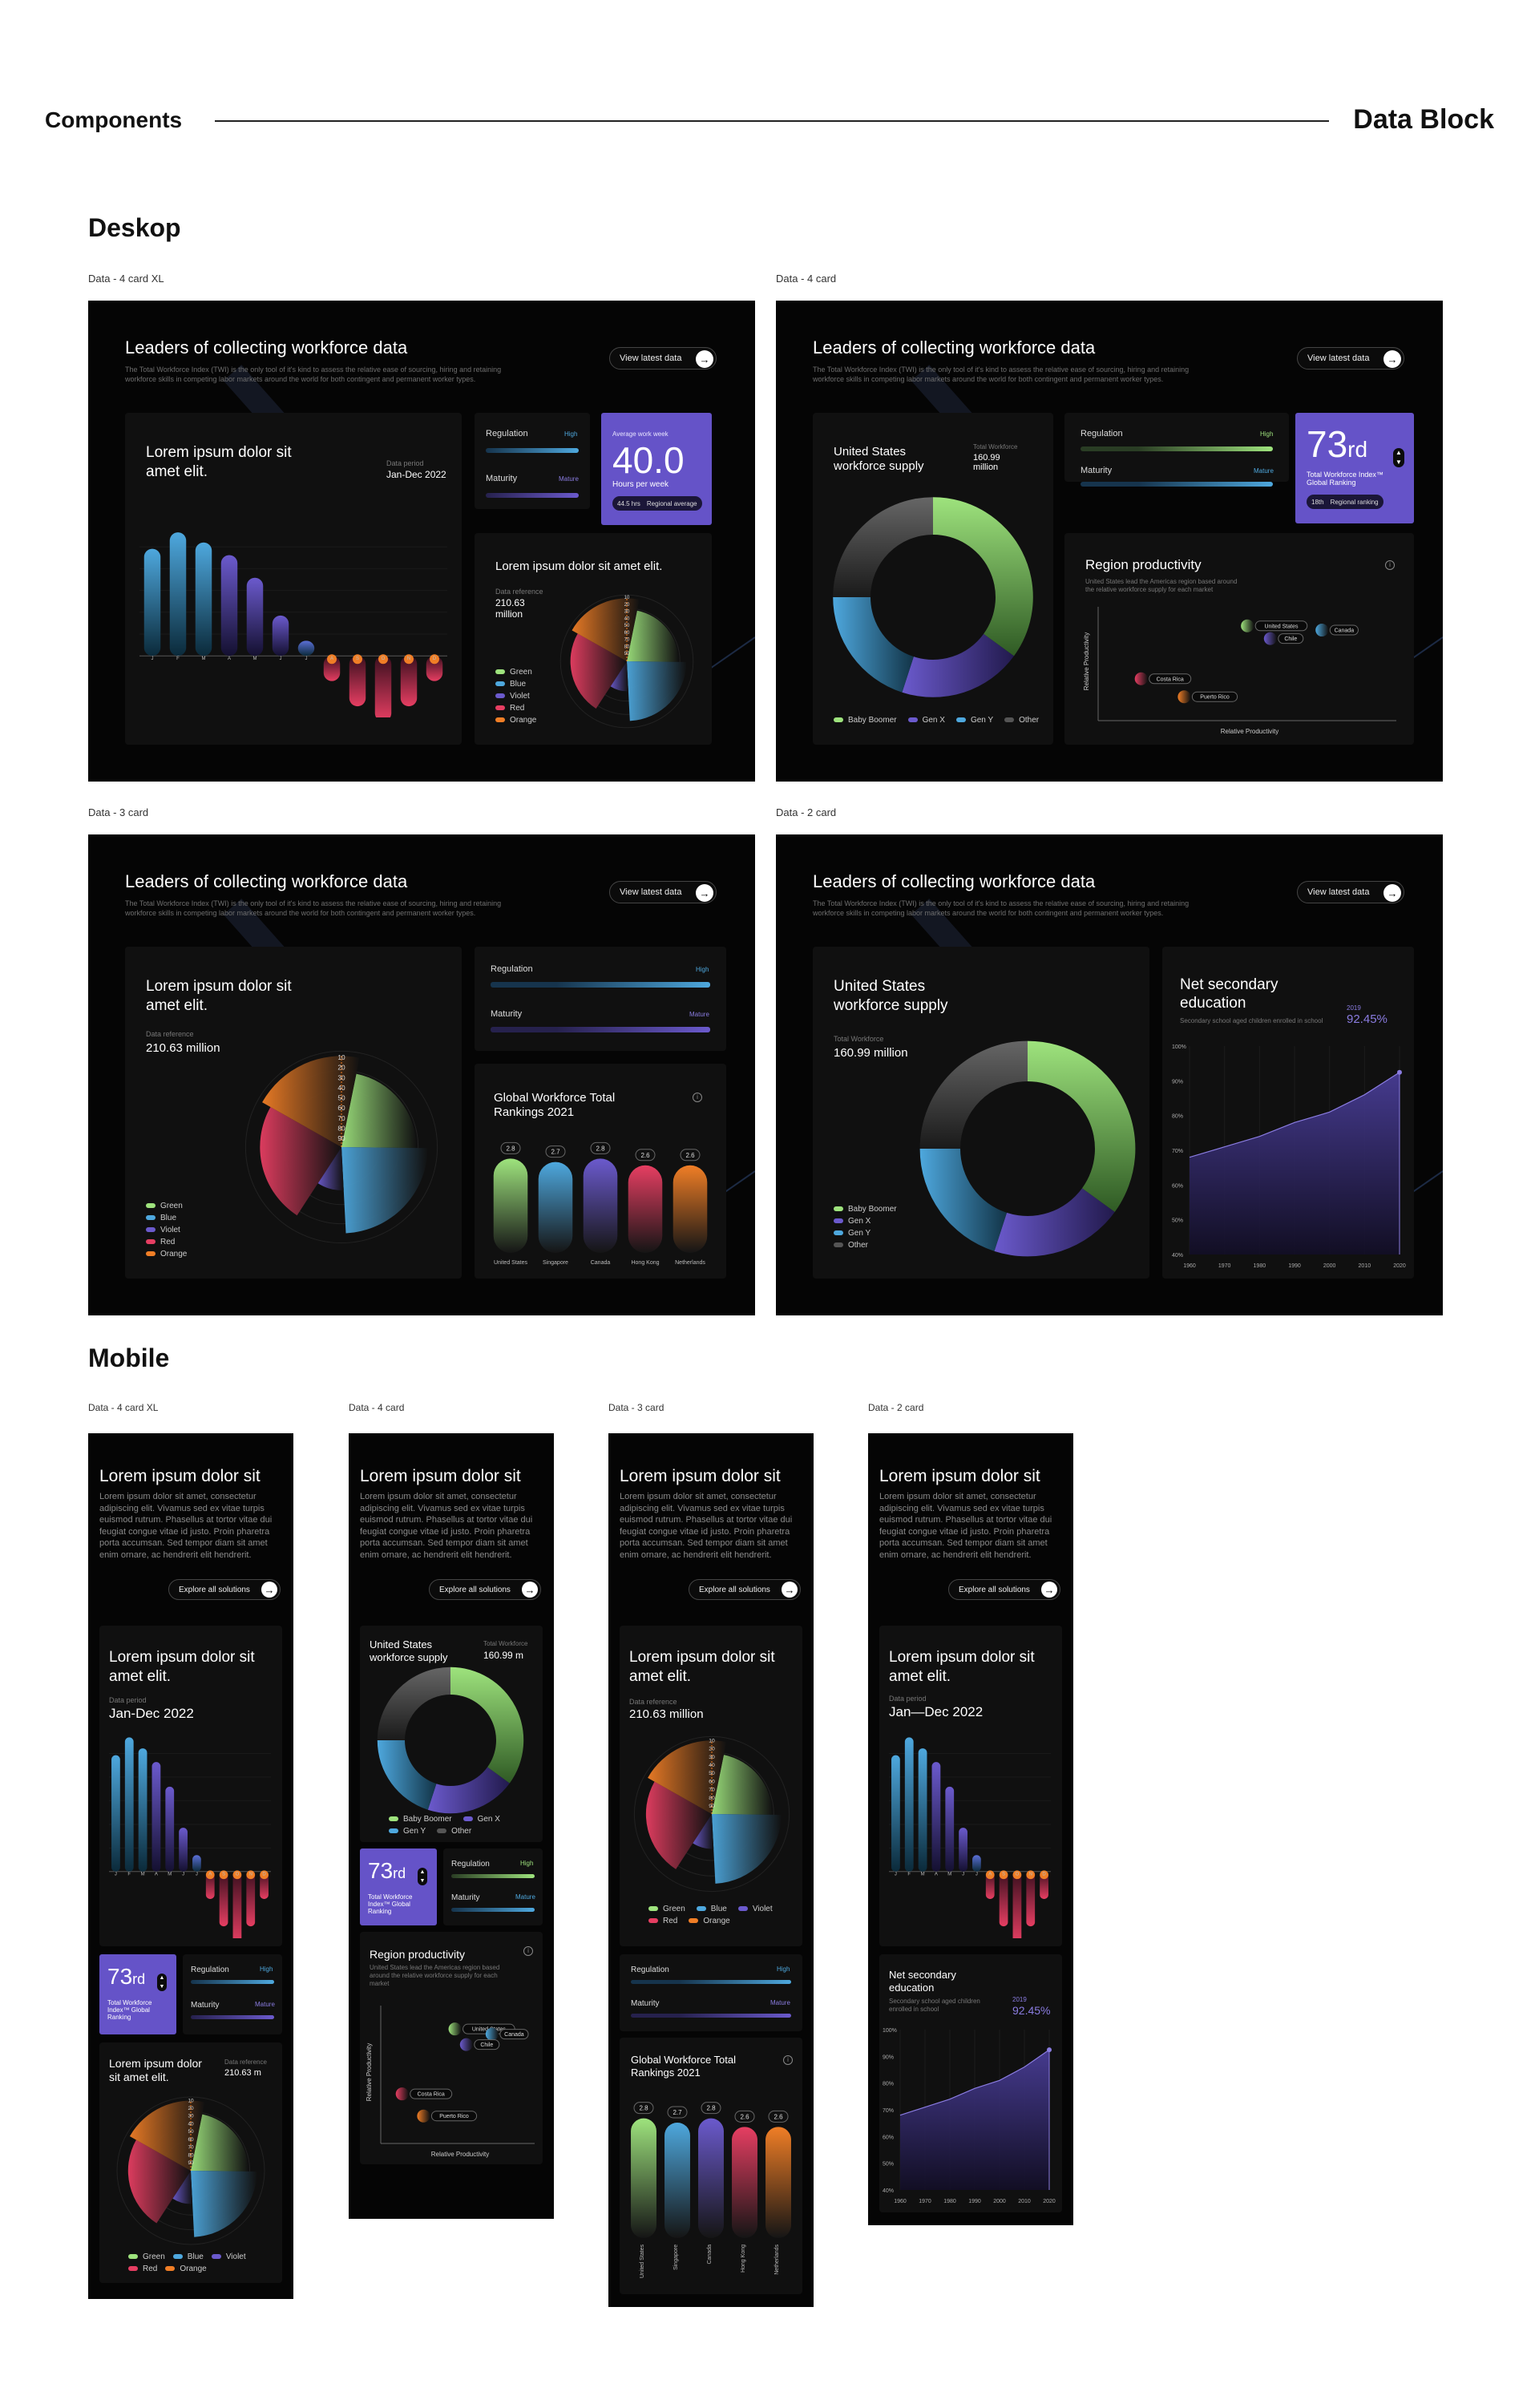  Describe the element at coordinates (407, 1775) in the screenshot. I see `segment-Gen Y` at that location.